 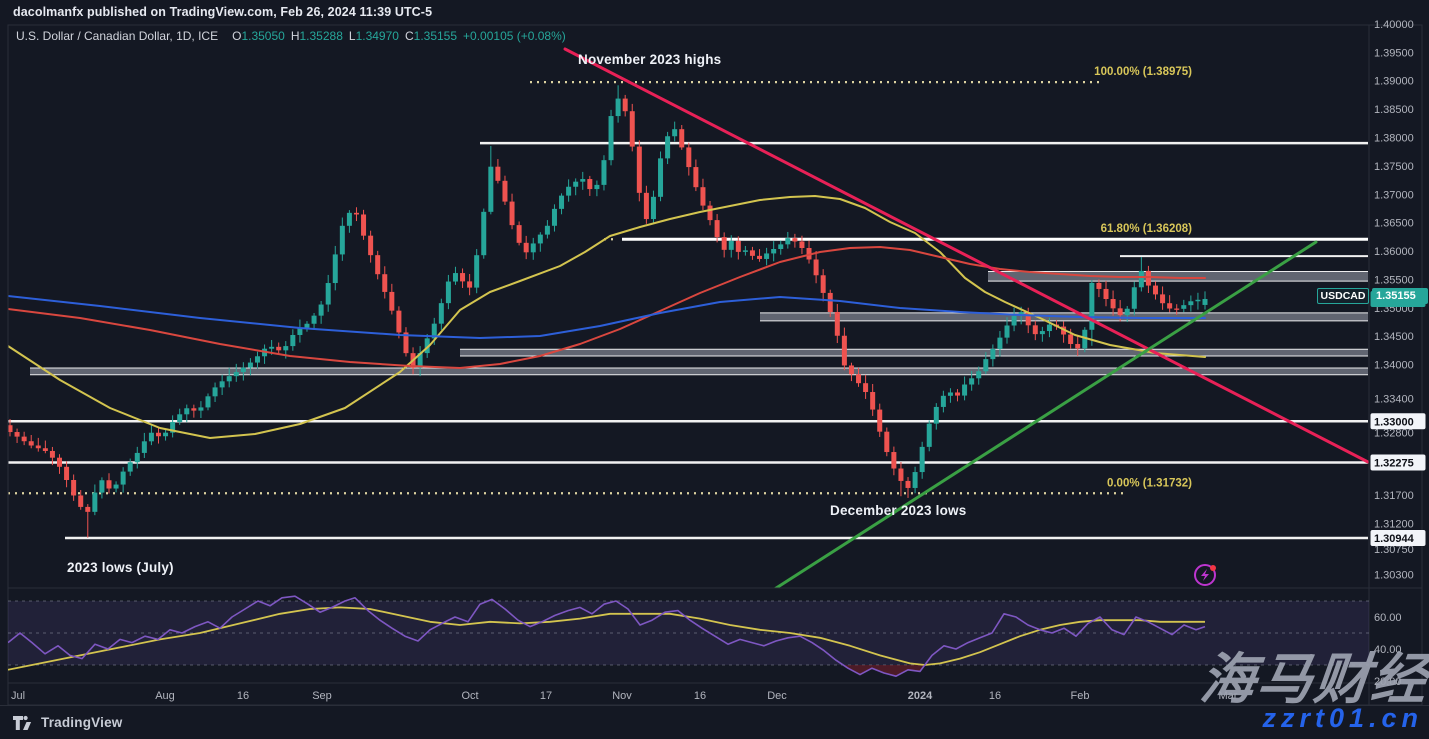 I want to click on svg-text: 1.33000, so click(x=1394, y=422).